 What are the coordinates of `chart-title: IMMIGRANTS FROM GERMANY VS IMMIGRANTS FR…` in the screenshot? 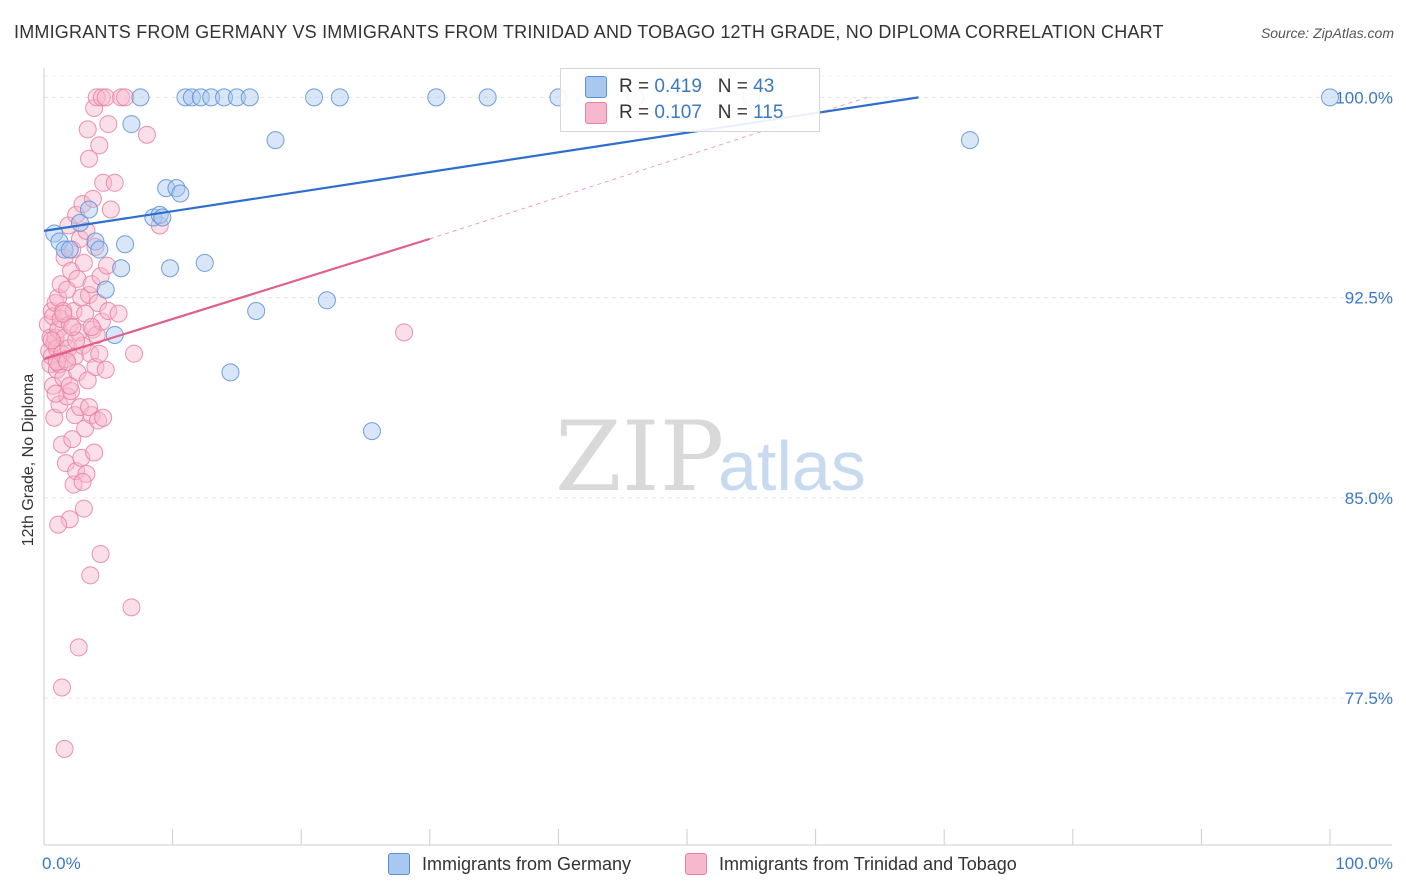 It's located at (589, 32).